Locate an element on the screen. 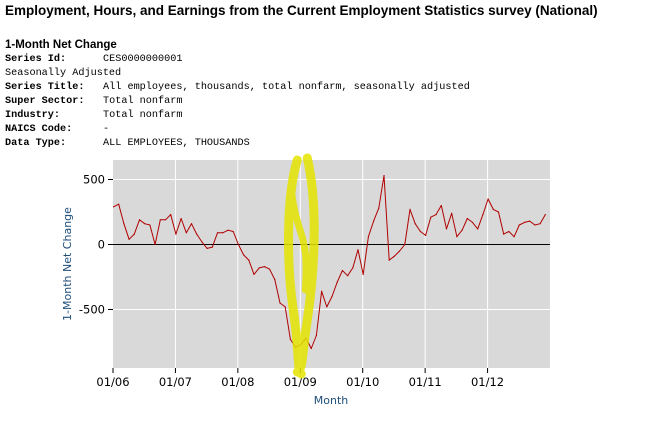  x-tick-label: 01/11 is located at coordinates (425, 382).